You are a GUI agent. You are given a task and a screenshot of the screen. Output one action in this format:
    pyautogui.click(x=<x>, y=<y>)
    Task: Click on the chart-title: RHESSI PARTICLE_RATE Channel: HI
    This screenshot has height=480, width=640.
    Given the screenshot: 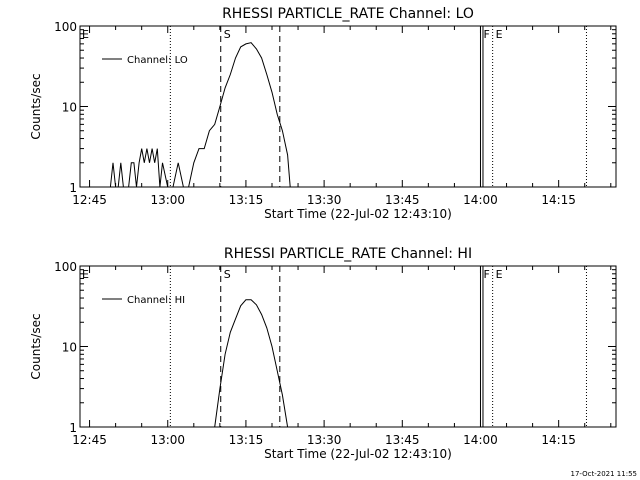 What is the action you would take?
    pyautogui.click(x=348, y=254)
    